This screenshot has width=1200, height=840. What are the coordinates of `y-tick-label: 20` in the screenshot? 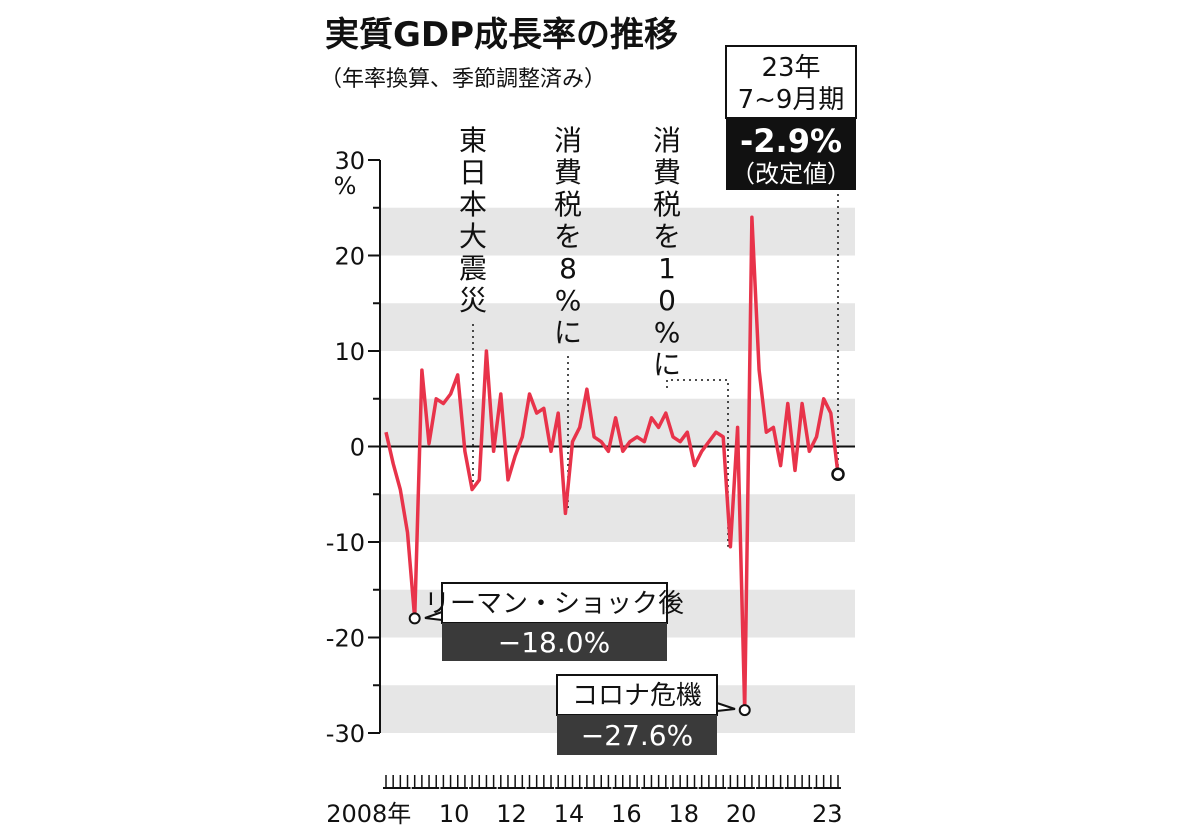 It's located at (349, 257).